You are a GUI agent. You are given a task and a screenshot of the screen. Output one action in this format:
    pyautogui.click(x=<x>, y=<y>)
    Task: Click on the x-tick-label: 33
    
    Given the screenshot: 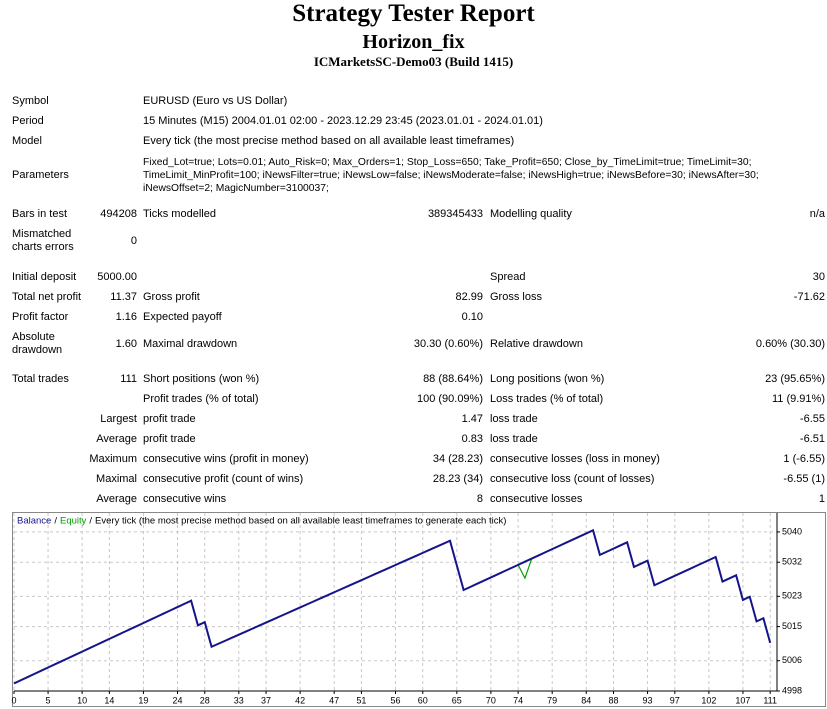 What is the action you would take?
    pyautogui.click(x=239, y=700)
    